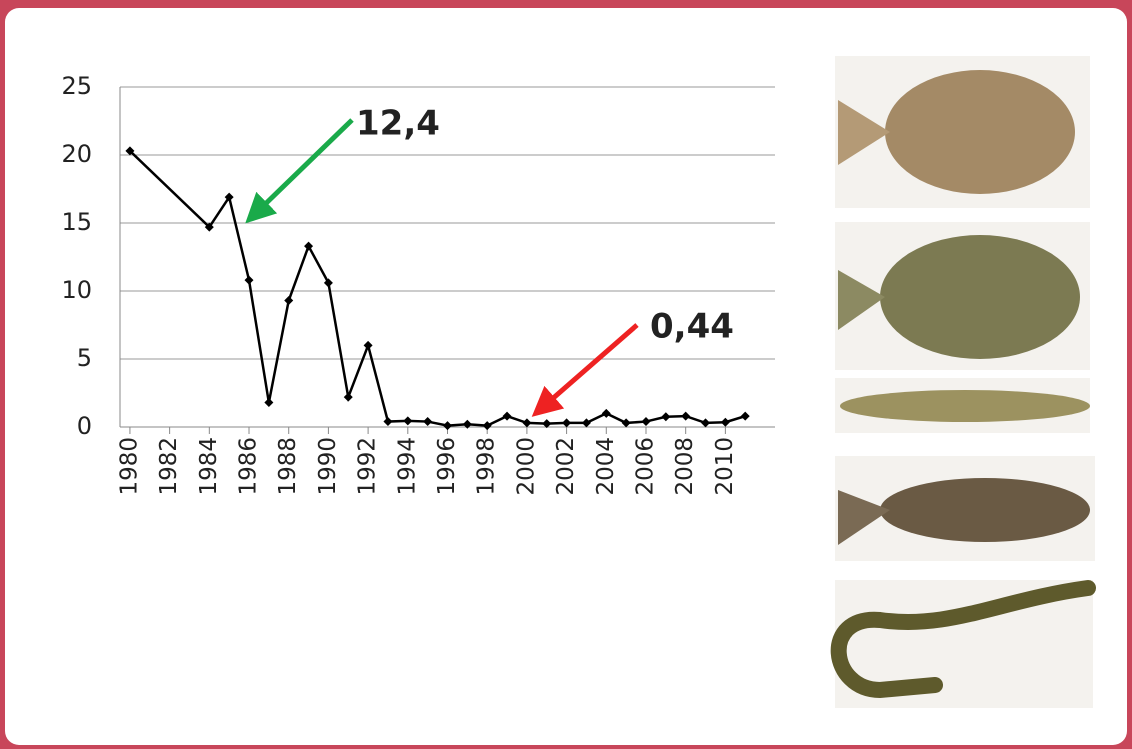  Describe the element at coordinates (288, 466) in the screenshot. I see `x-tick-label: 1988` at that location.